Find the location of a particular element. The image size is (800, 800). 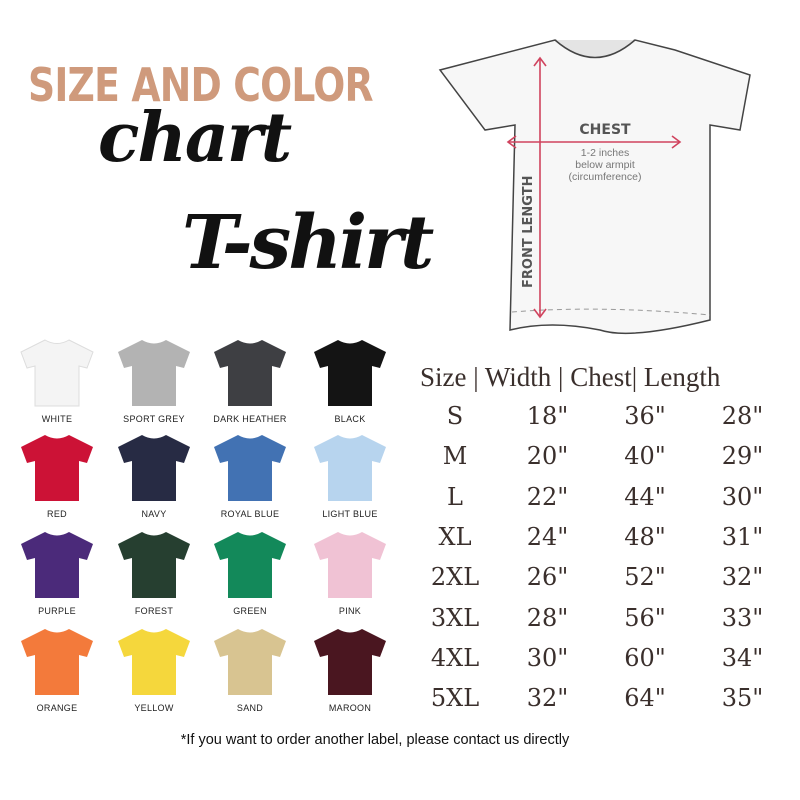

size-cell: 18" is located at coordinates (547, 416).